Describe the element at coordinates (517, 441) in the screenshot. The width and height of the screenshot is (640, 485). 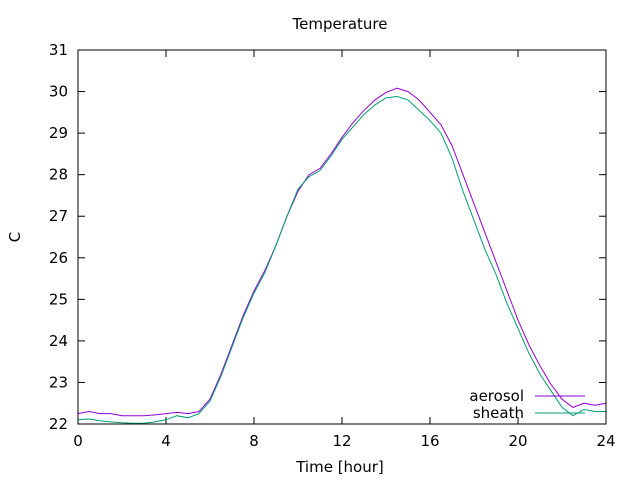
I see `x-tick-label: 20` at that location.